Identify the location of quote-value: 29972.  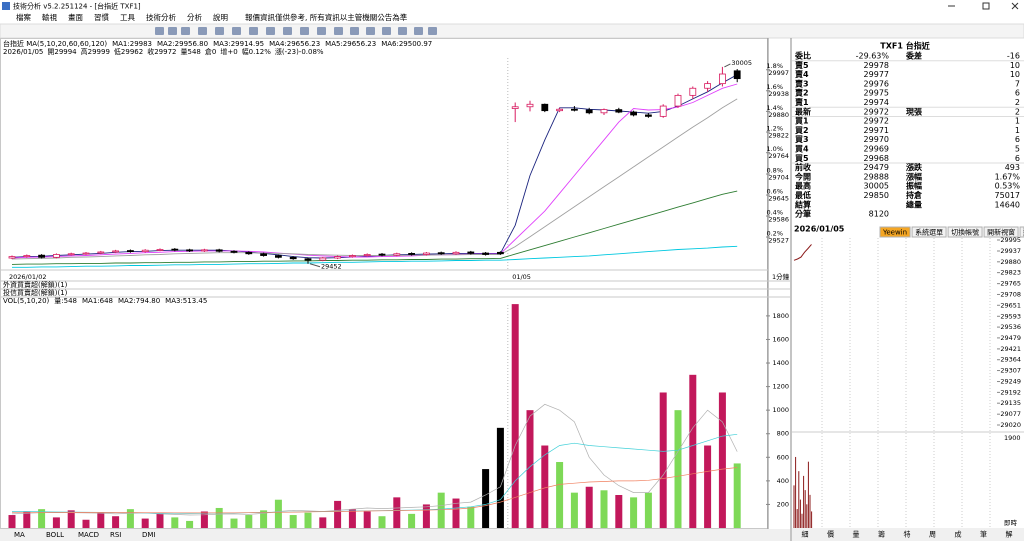
(876, 121).